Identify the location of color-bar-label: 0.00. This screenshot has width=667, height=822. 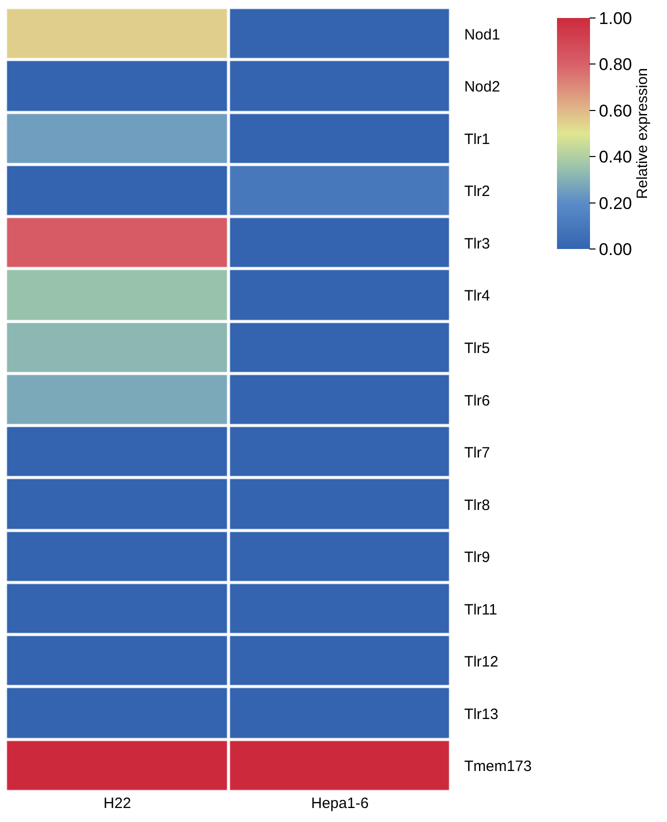
(615, 249).